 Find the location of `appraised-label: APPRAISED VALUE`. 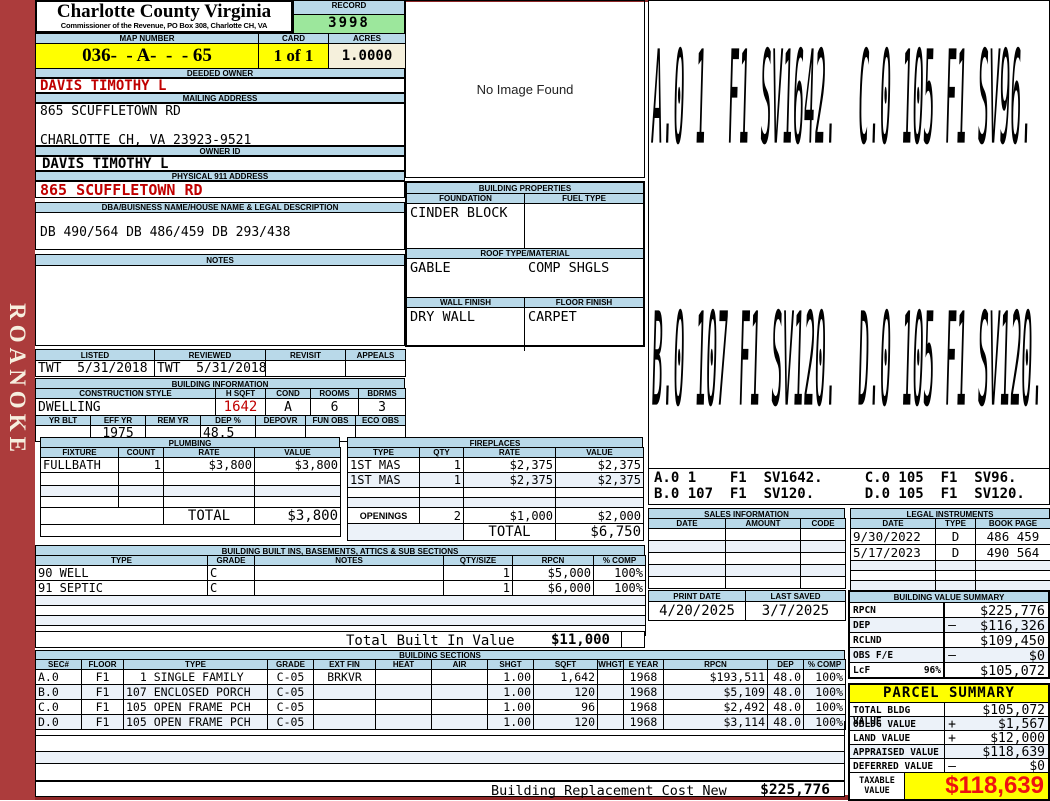

appraised-label: APPRAISED VALUE is located at coordinates (896, 752).